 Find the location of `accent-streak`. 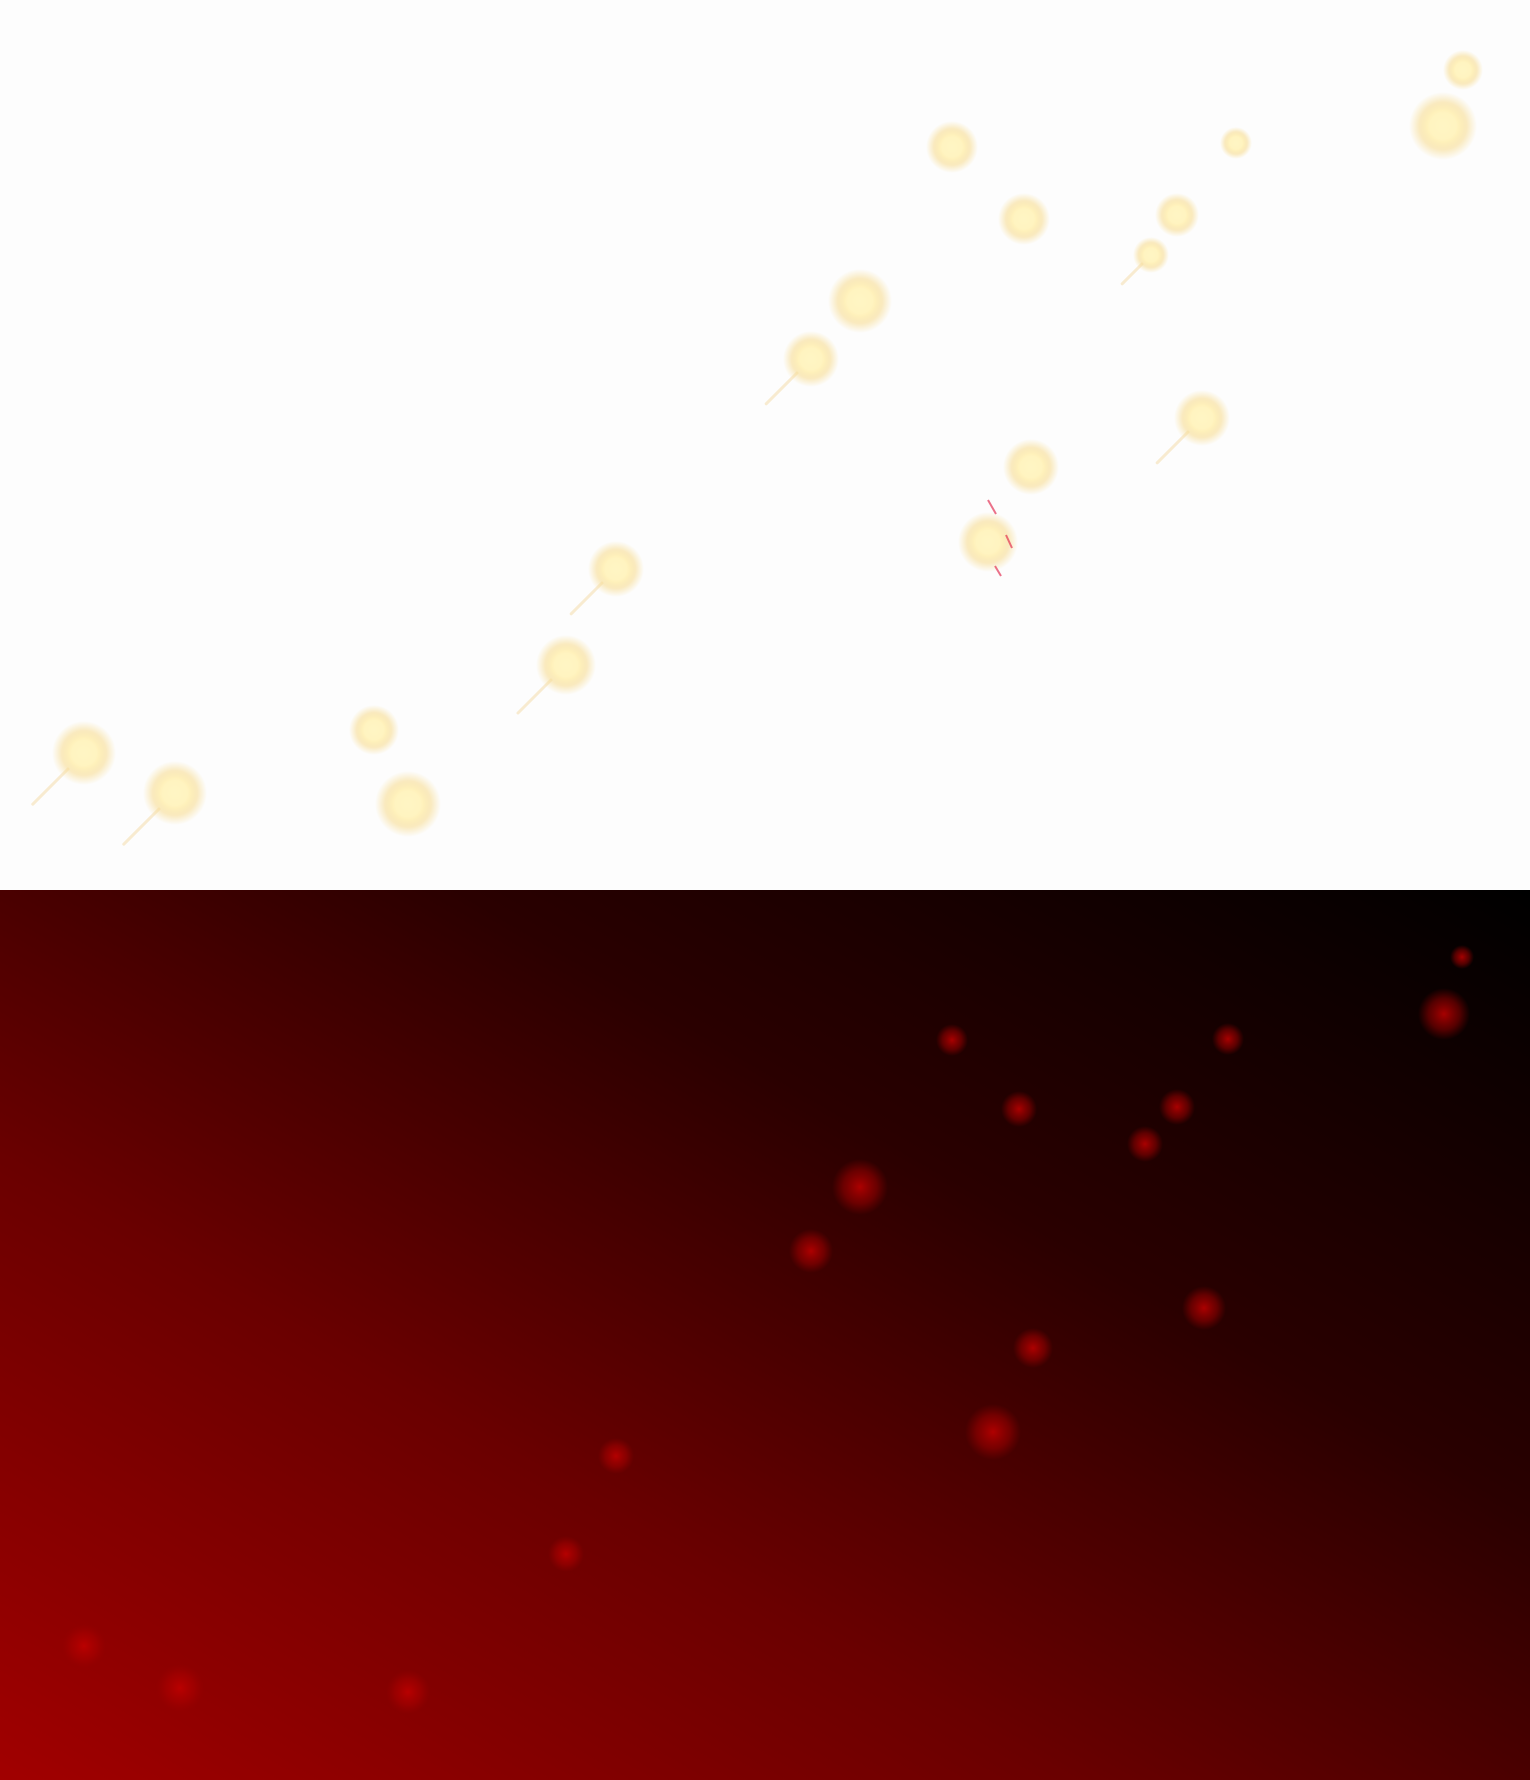

accent-streak is located at coordinates (992, 507).